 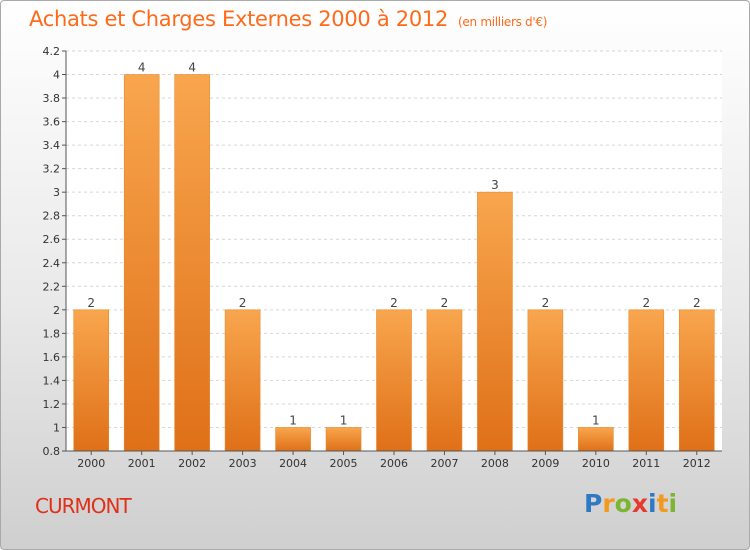 What do you see at coordinates (444, 463) in the screenshot?
I see `x-tick-label: 2007` at bounding box center [444, 463].